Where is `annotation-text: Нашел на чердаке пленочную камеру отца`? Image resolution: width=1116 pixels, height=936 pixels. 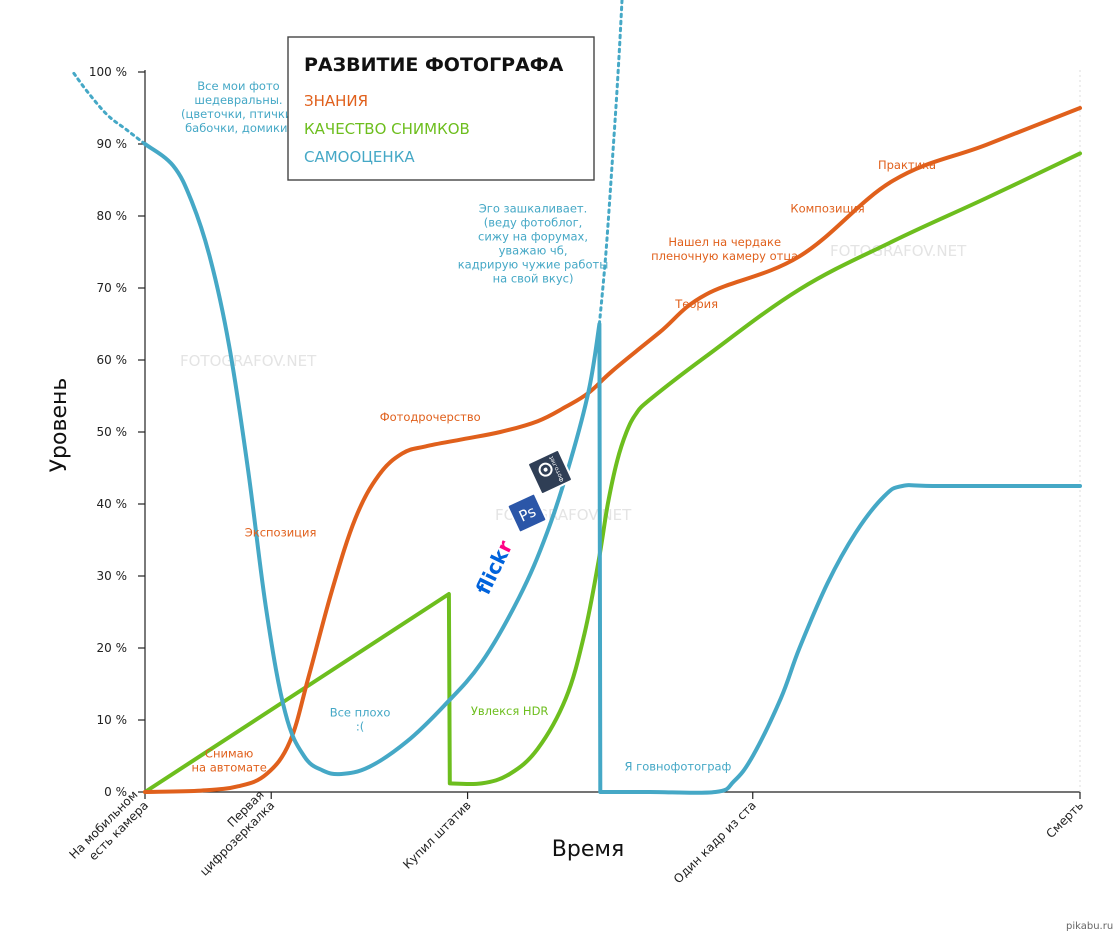 annotation-text: Нашел на чердаке пленочную камеру отца is located at coordinates (724, 249).